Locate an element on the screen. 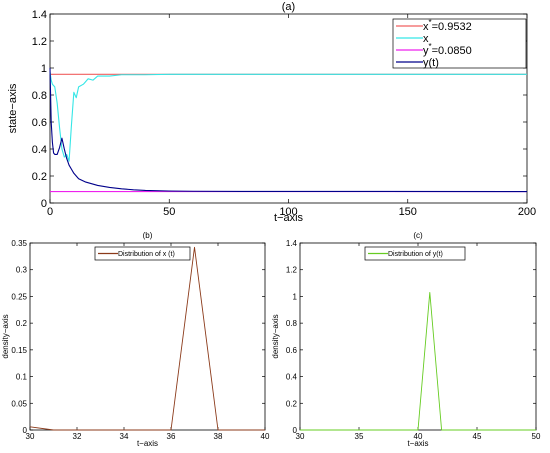 This screenshot has height=453, width=550. y-tick-label: 0.3 is located at coordinates (22, 270).